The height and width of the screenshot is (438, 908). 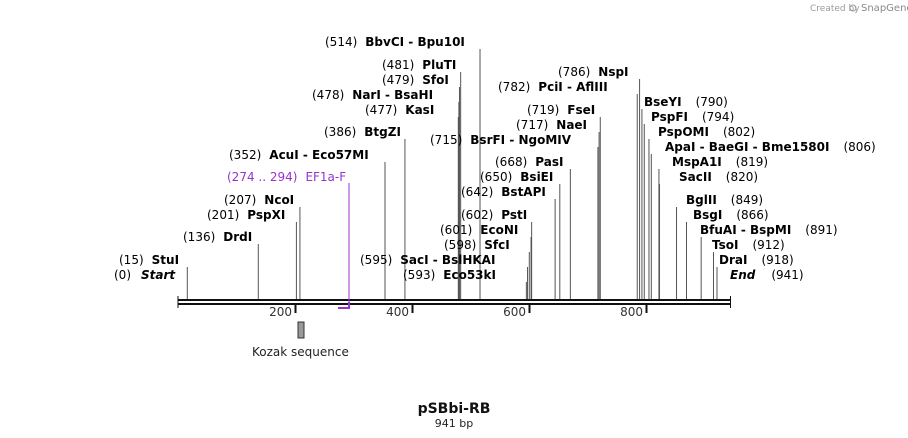 What do you see at coordinates (756, 260) in the screenshot?
I see `svg-text:DraI(918): DraI (918)` at bounding box center [756, 260].